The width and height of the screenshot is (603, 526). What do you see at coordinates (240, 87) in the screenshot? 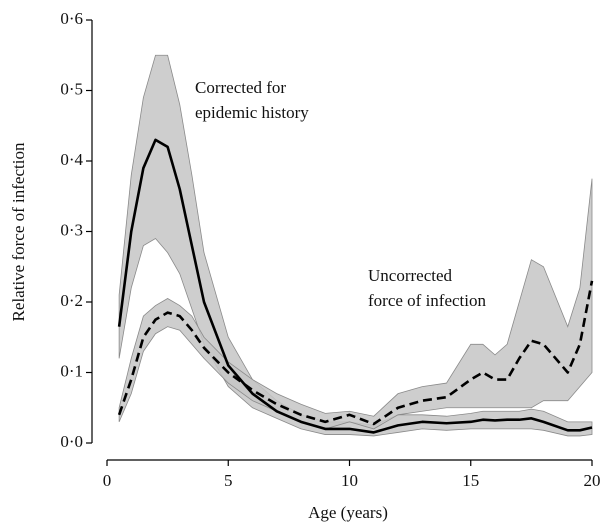
I see `annotation: Corrected for` at bounding box center [240, 87].